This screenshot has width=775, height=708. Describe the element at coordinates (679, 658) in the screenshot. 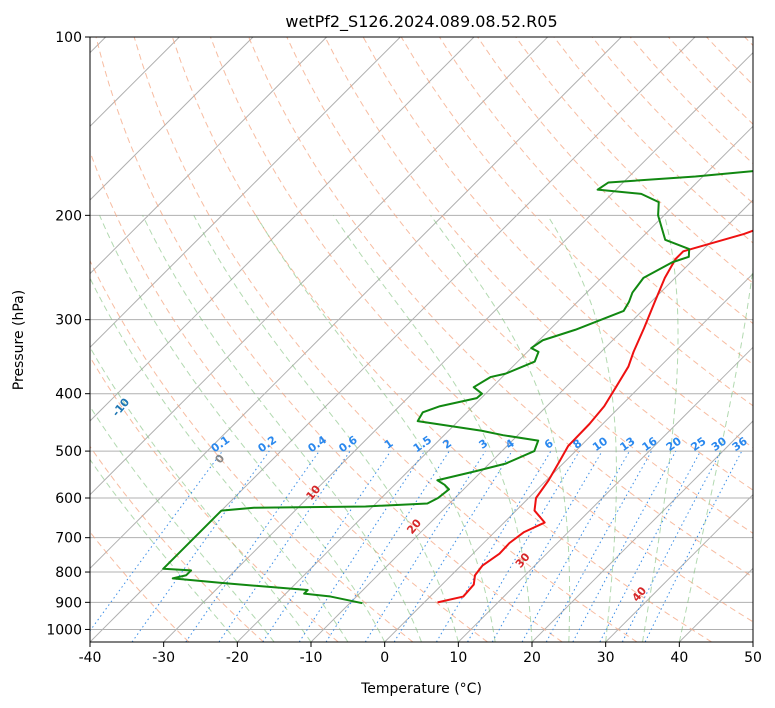

I see `x-tick-label: 40` at that location.